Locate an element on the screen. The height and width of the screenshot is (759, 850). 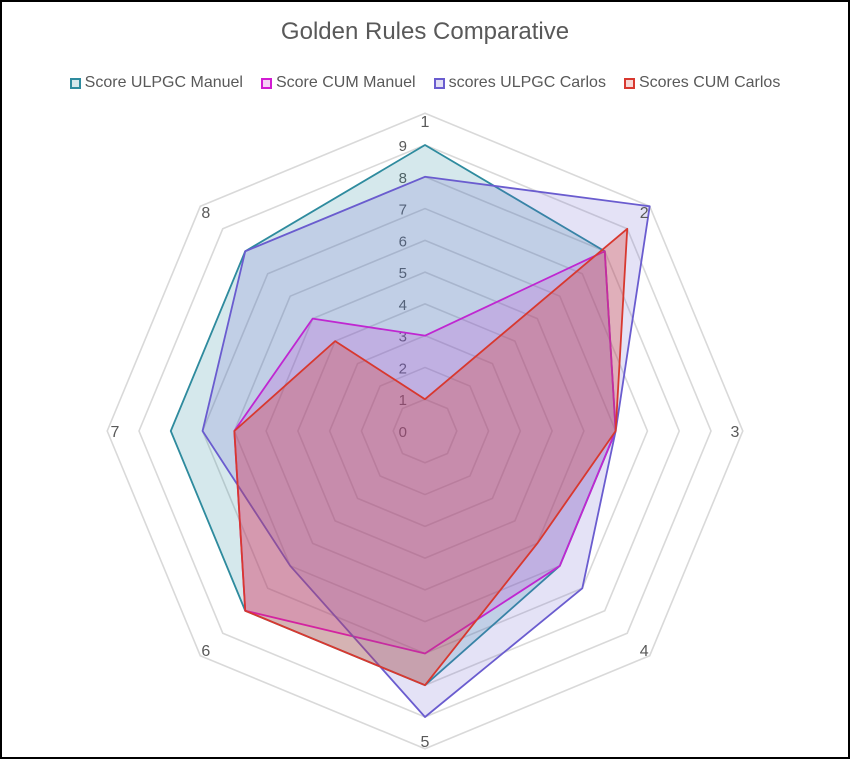
tick-label-5: 5 is located at coordinates (403, 273).